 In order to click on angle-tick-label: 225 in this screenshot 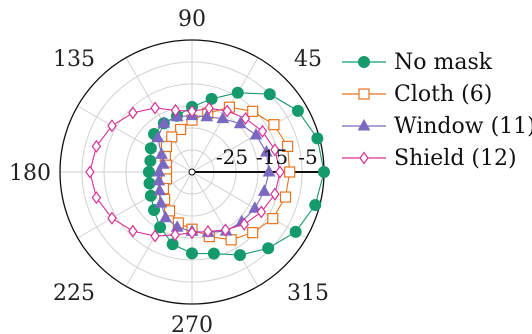, I will do `click(74, 293)`.